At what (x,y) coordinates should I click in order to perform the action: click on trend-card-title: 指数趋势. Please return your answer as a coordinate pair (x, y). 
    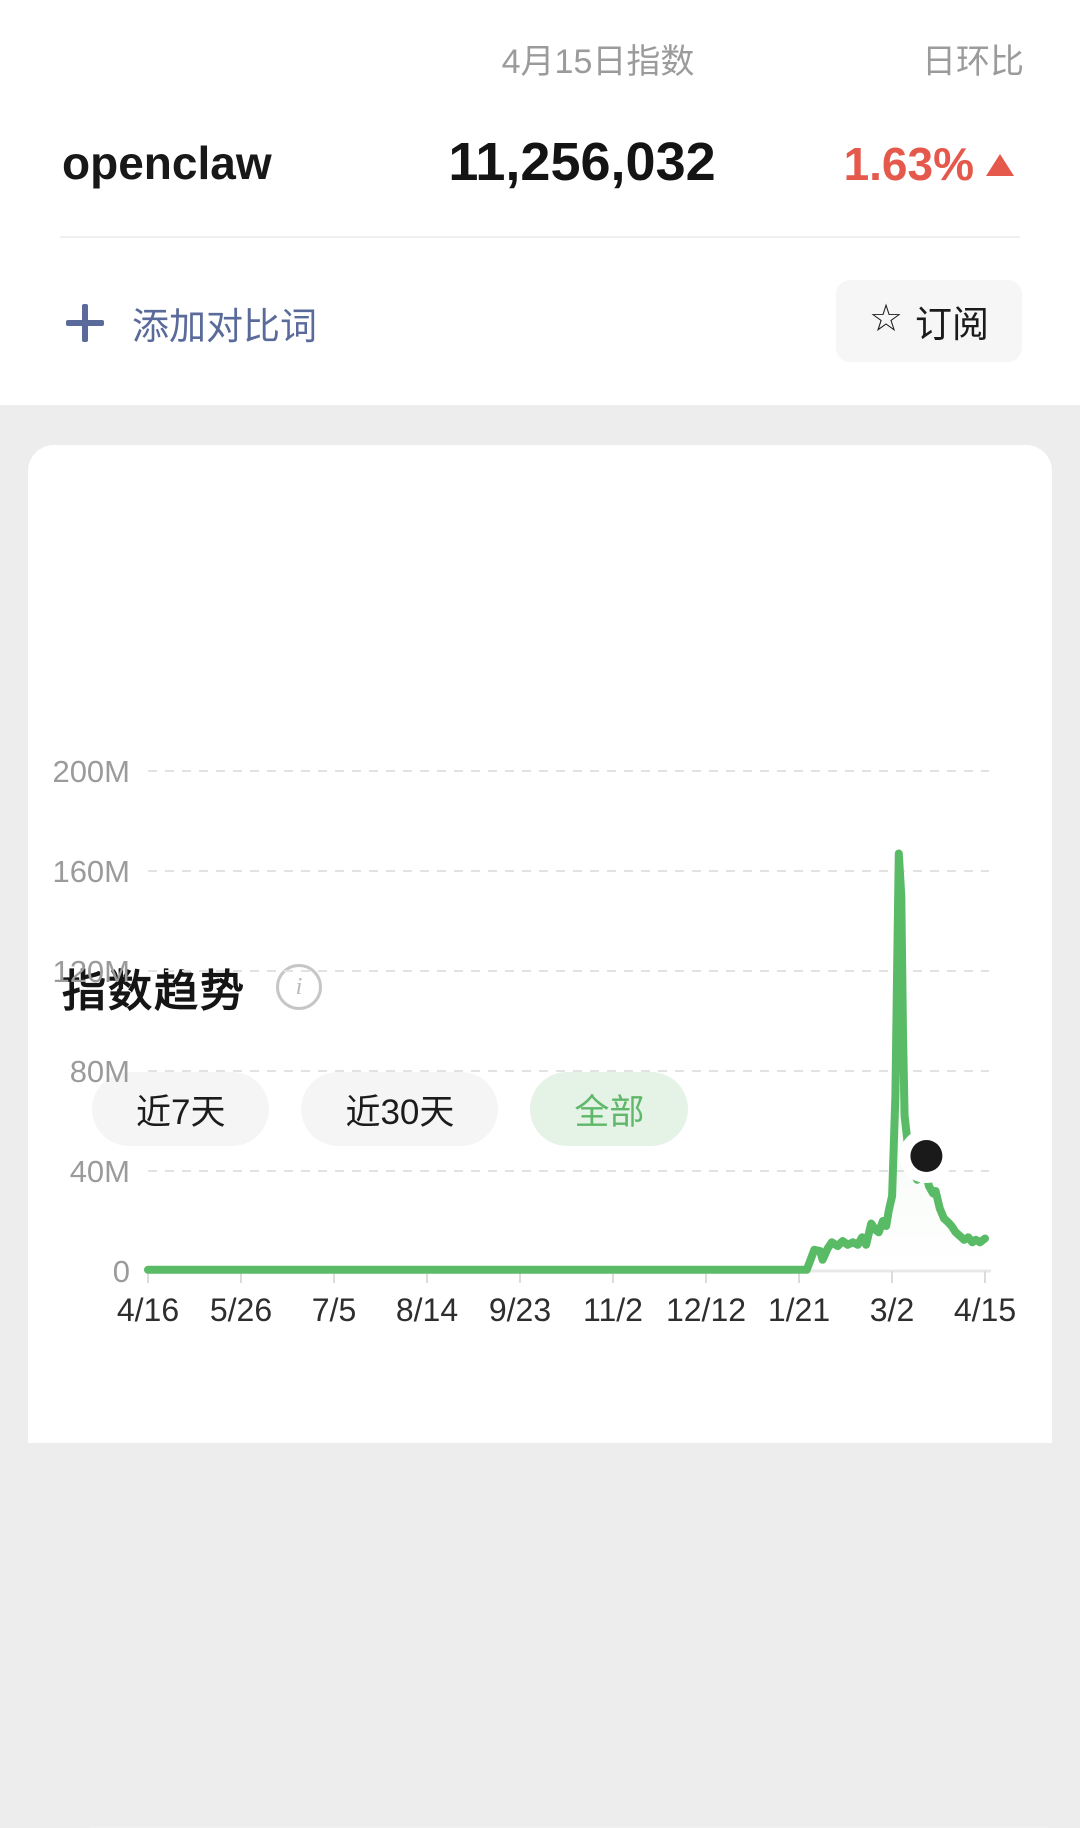
    Looking at the image, I should click on (154, 991).